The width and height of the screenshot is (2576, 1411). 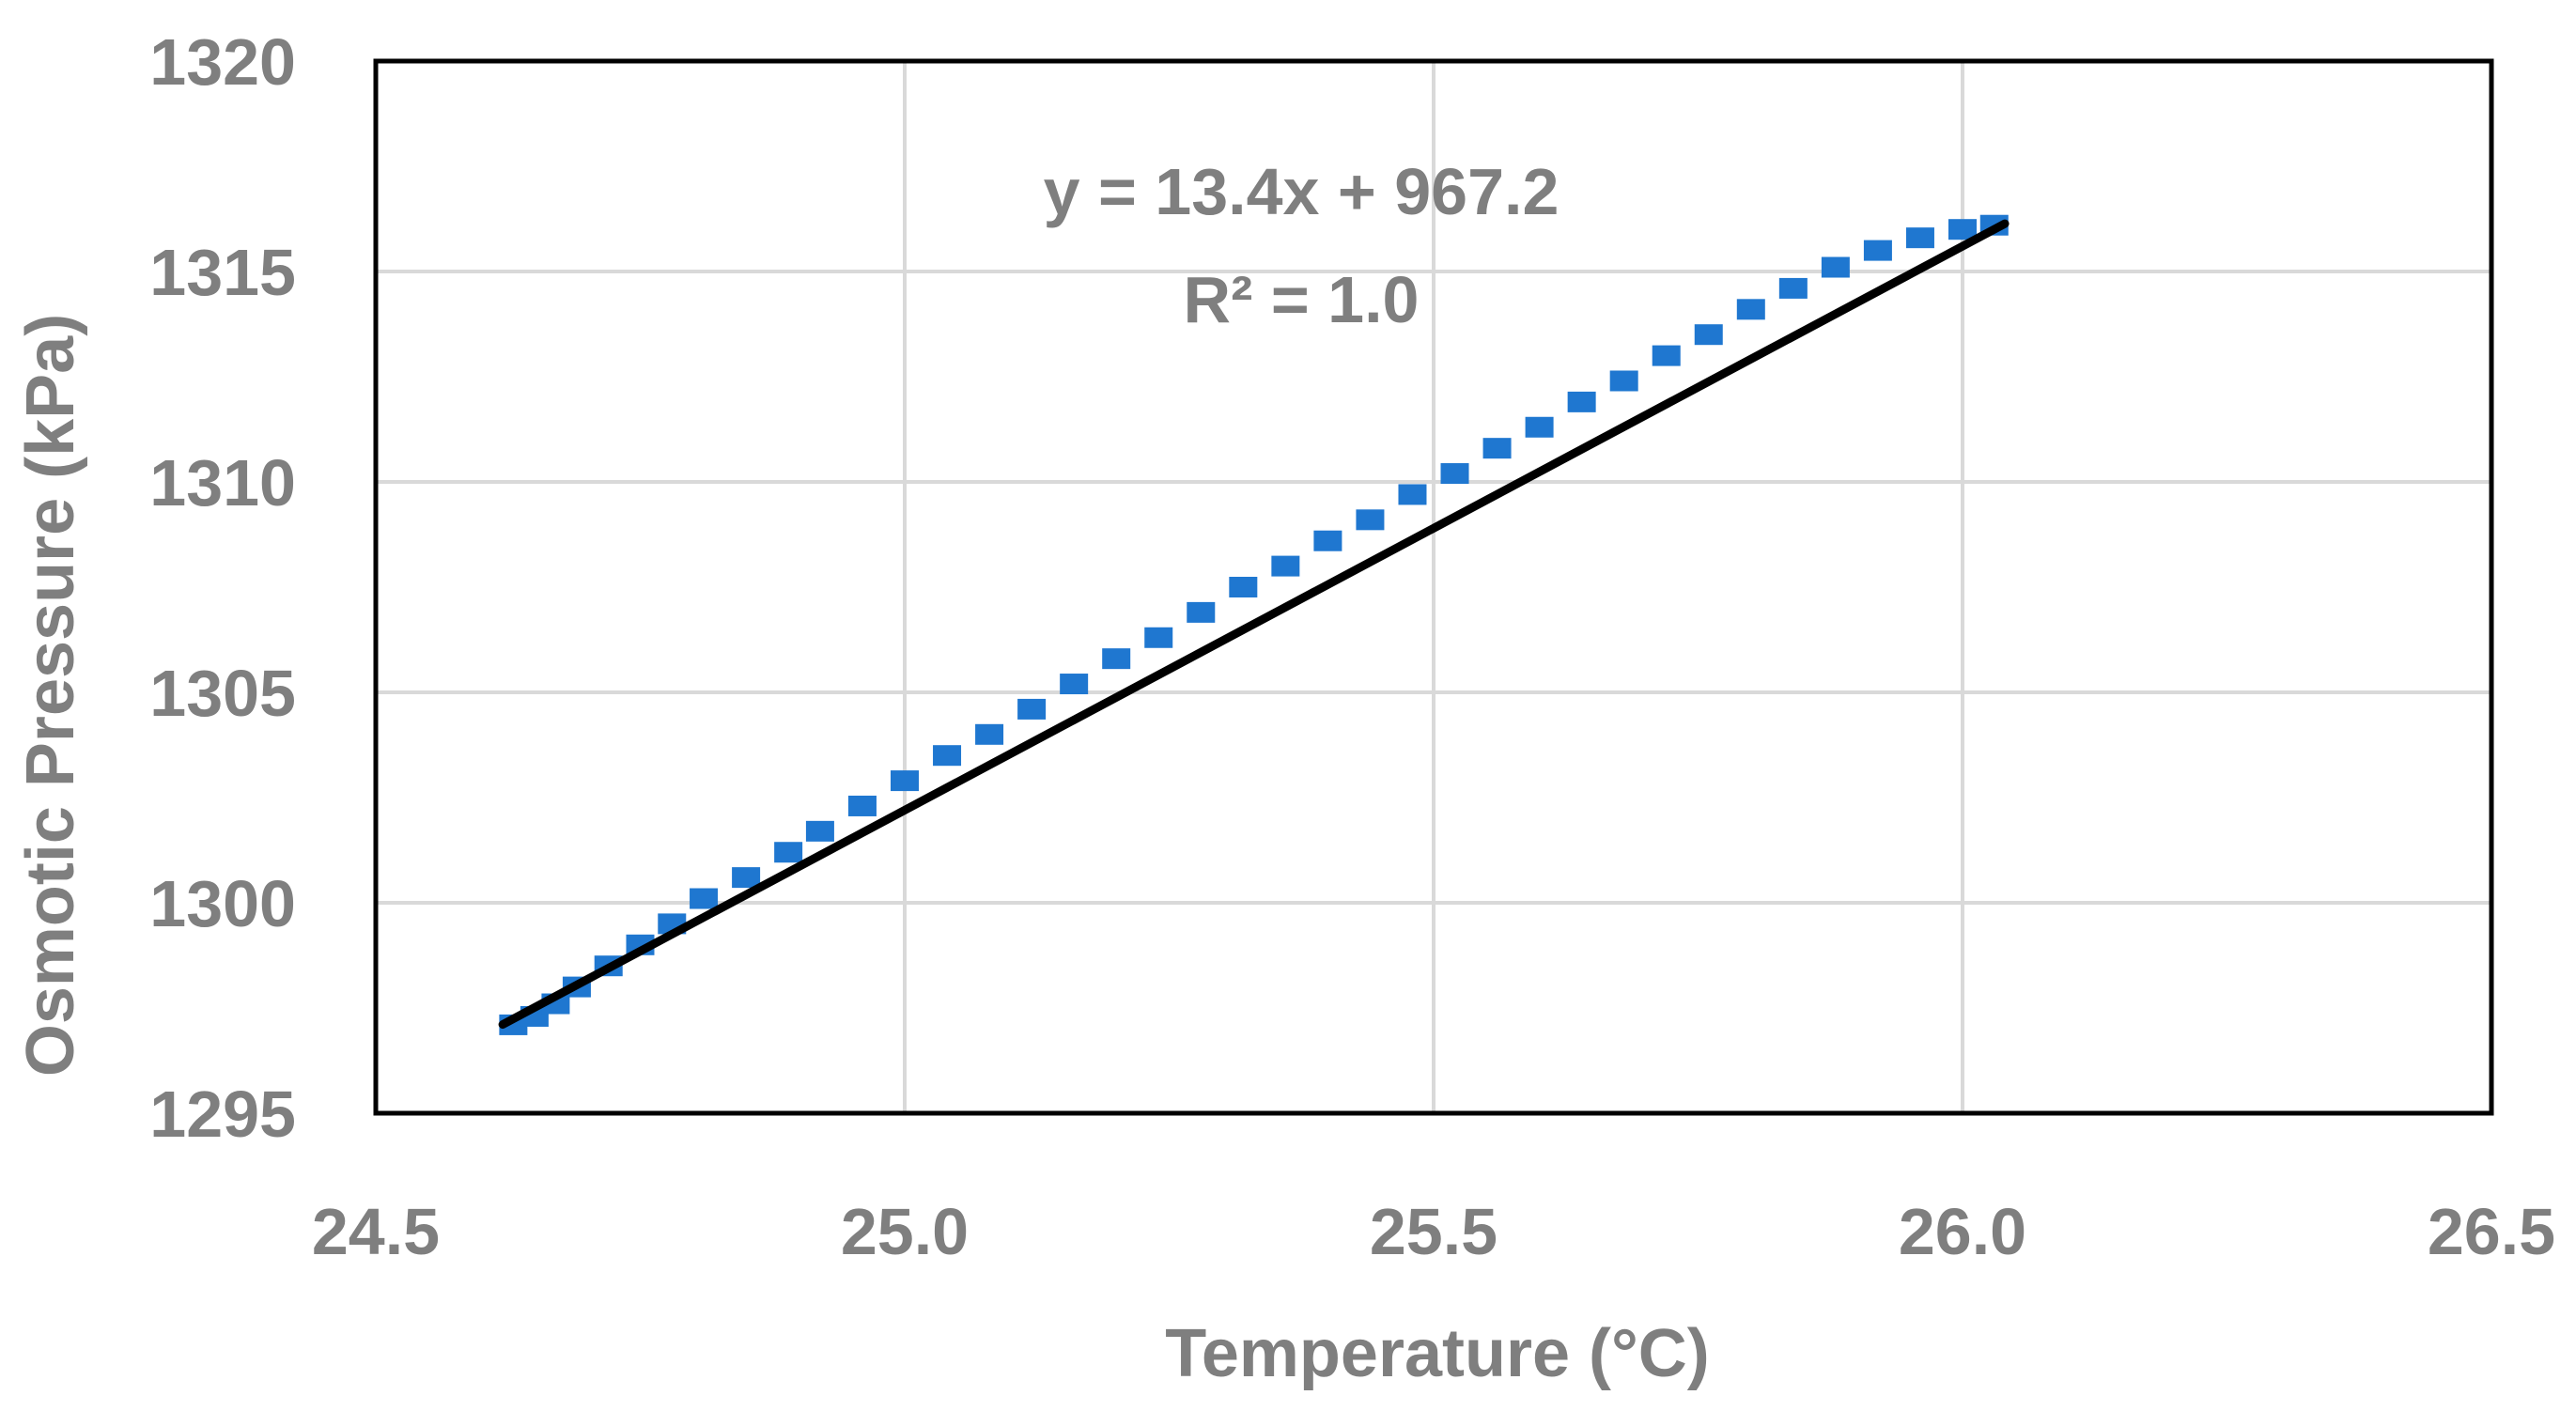 I want to click on y-tick-label: 1310, so click(x=223, y=483).